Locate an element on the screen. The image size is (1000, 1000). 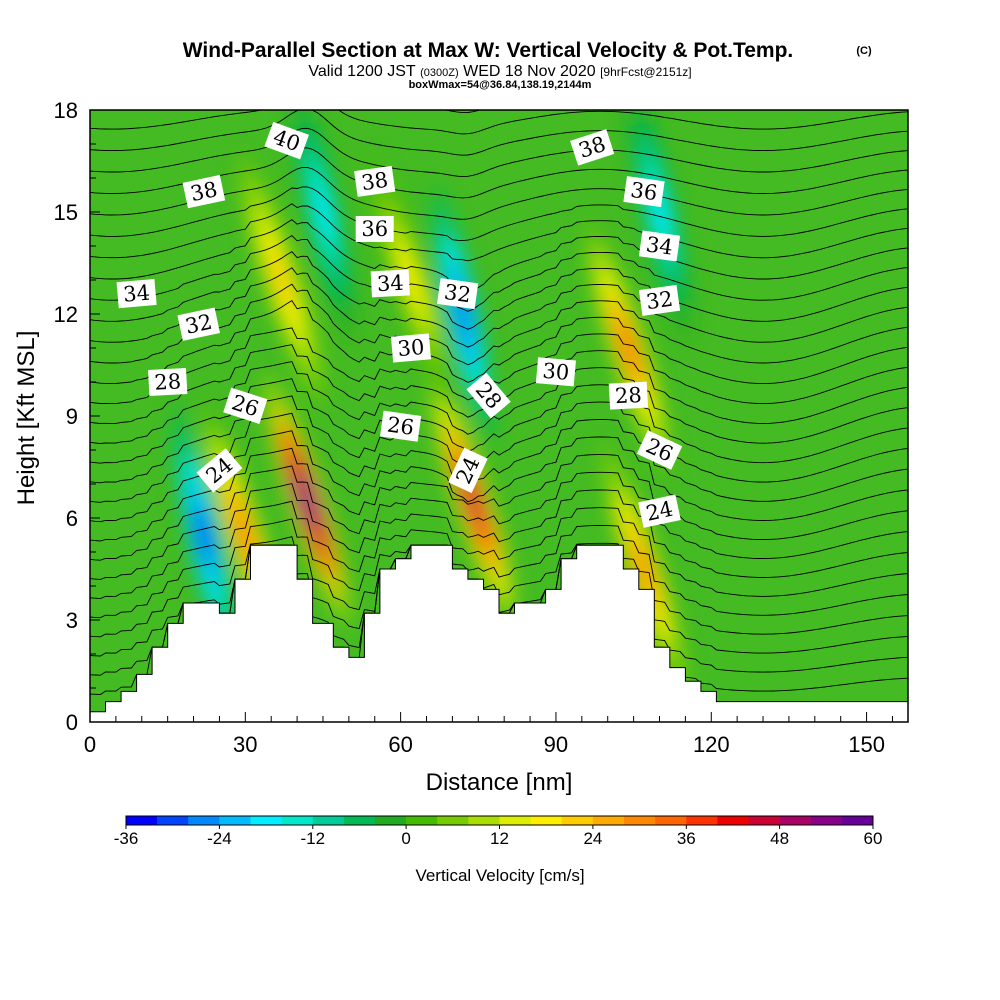
y-tick-label: 6 is located at coordinates (72, 518).